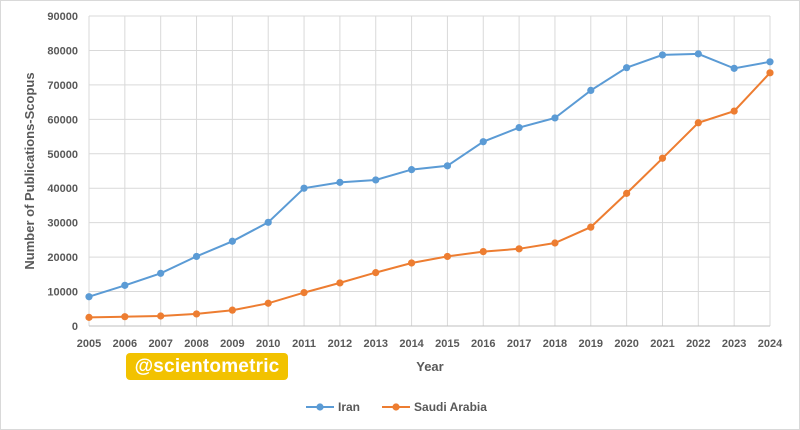 The image size is (800, 430). What do you see at coordinates (62, 155) in the screenshot?
I see `y-tick-label: 50000` at bounding box center [62, 155].